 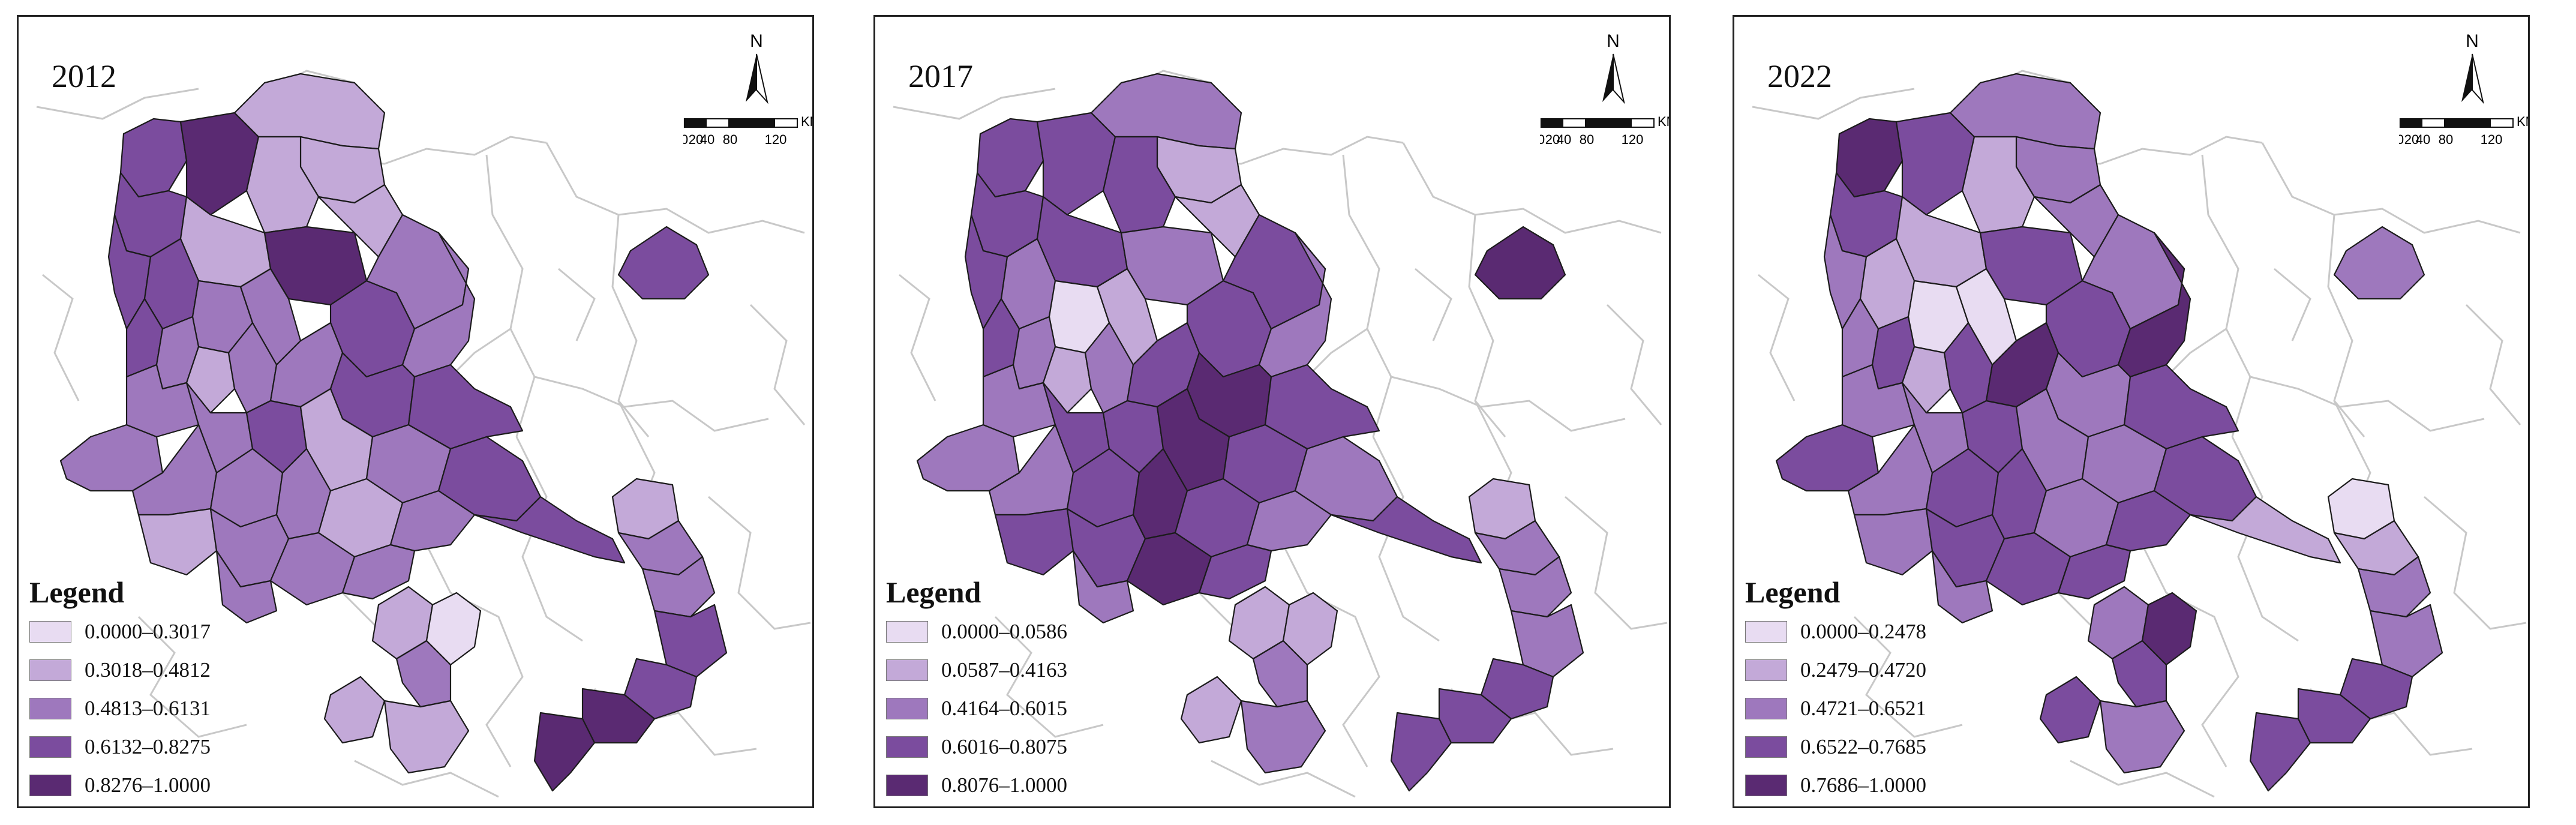 I want to click on legend-item: 0.8276–1.0000, so click(x=120, y=785).